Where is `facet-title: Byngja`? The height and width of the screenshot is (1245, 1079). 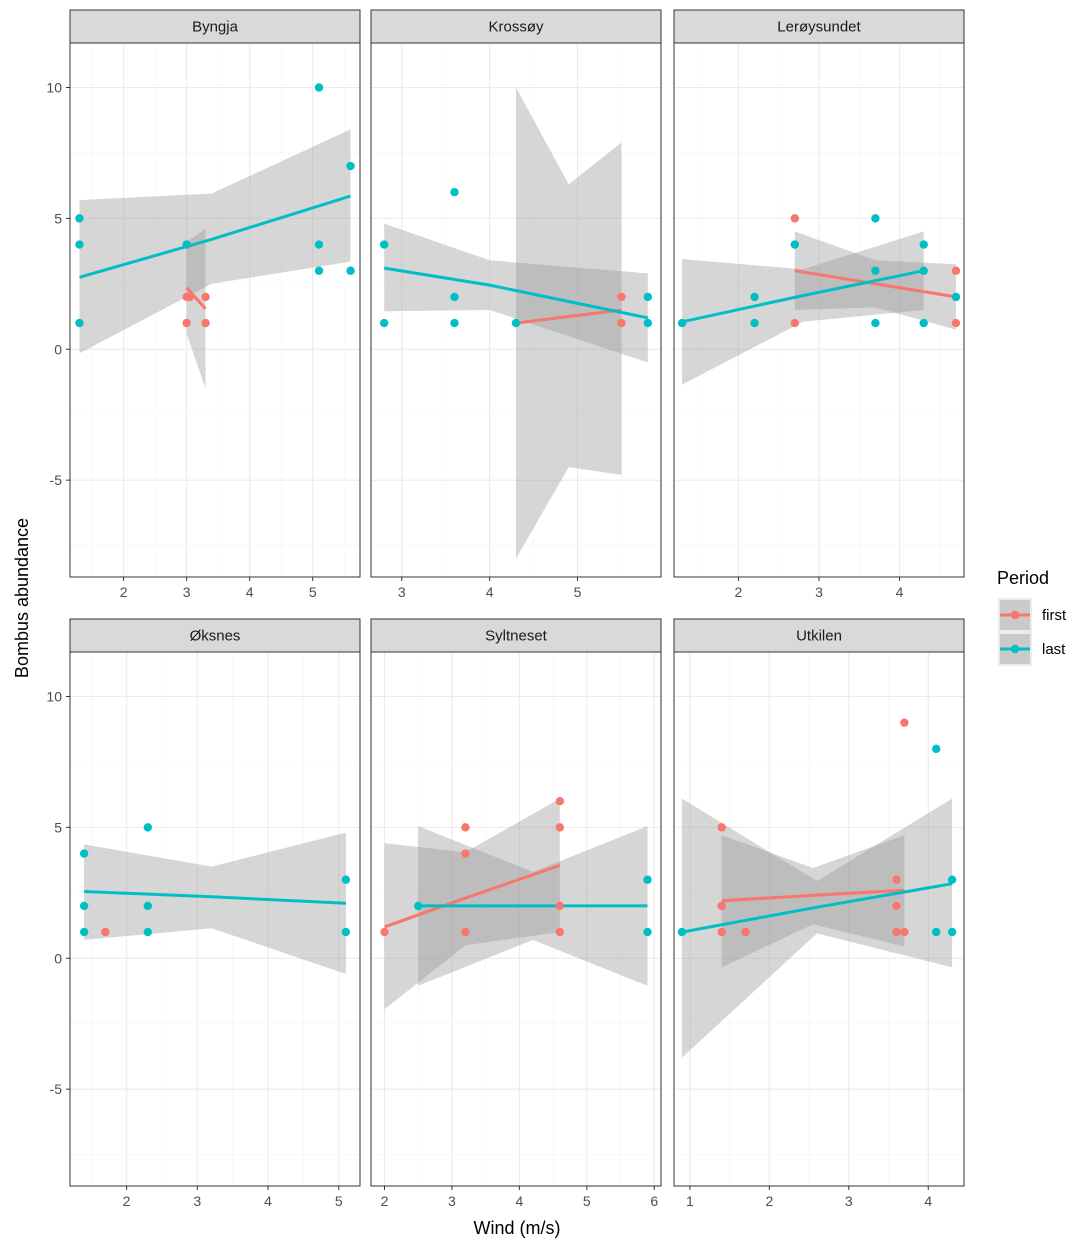
facet-title: Byngja is located at coordinates (215, 27).